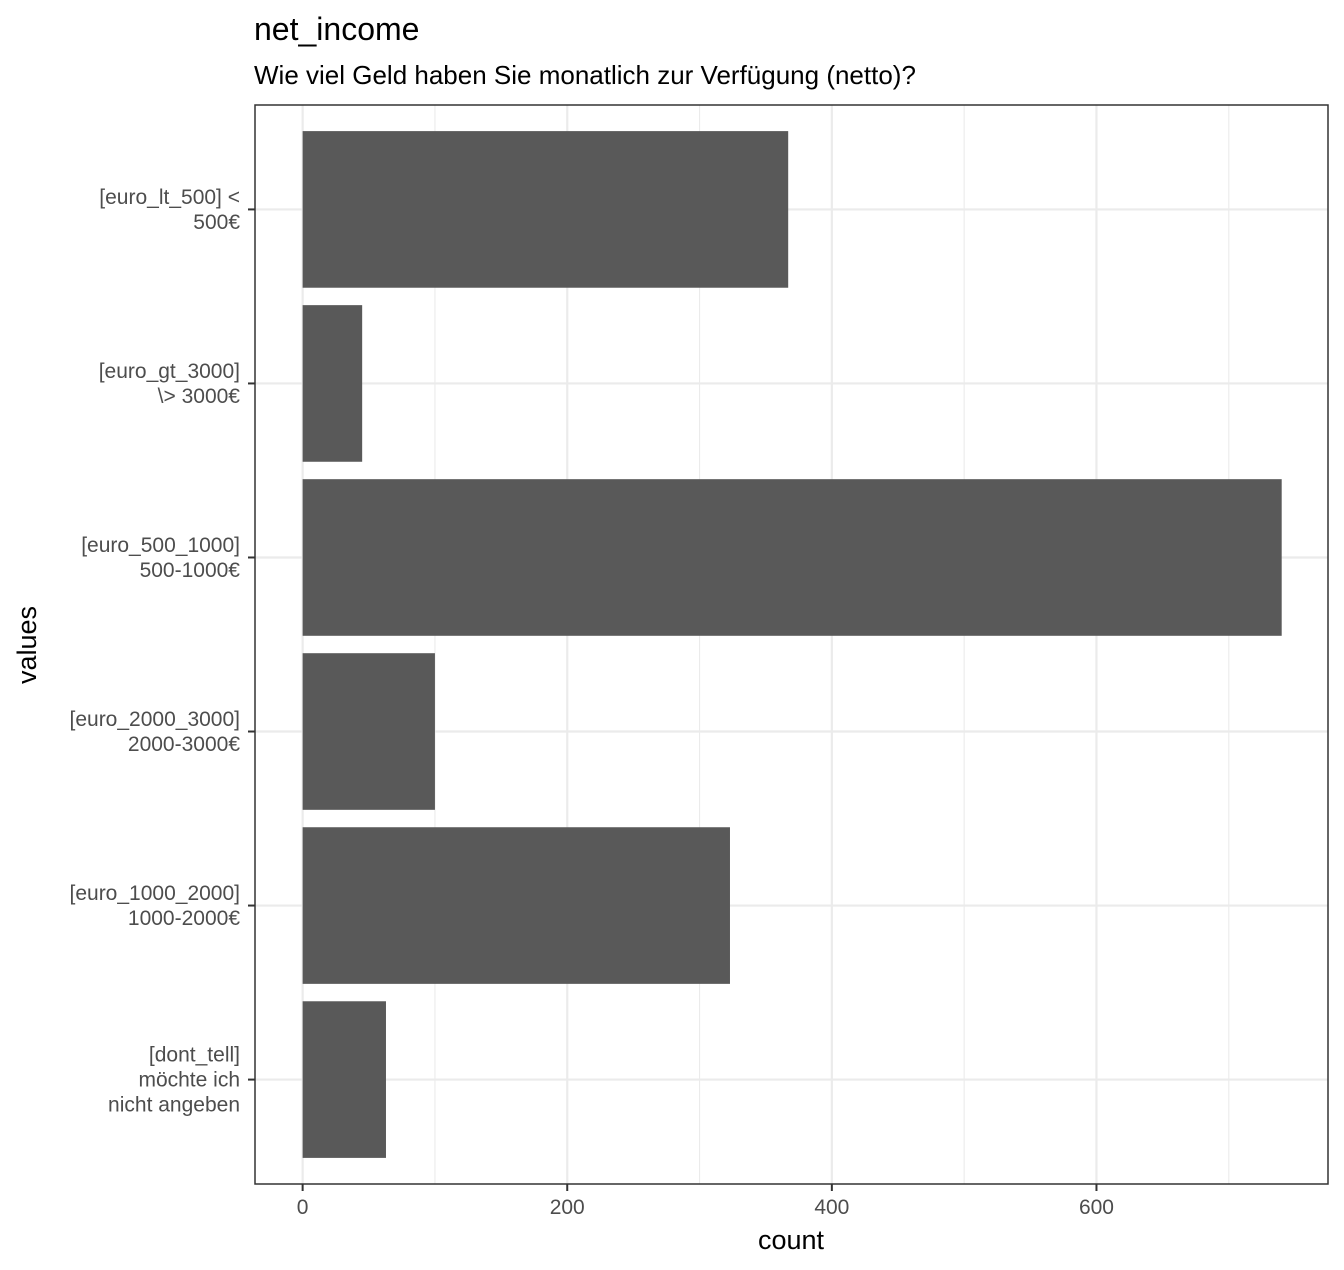 This screenshot has width=1344, height=1270. Describe the element at coordinates (184, 744) in the screenshot. I see `y-tick-label-line: 2000-3000€` at that location.